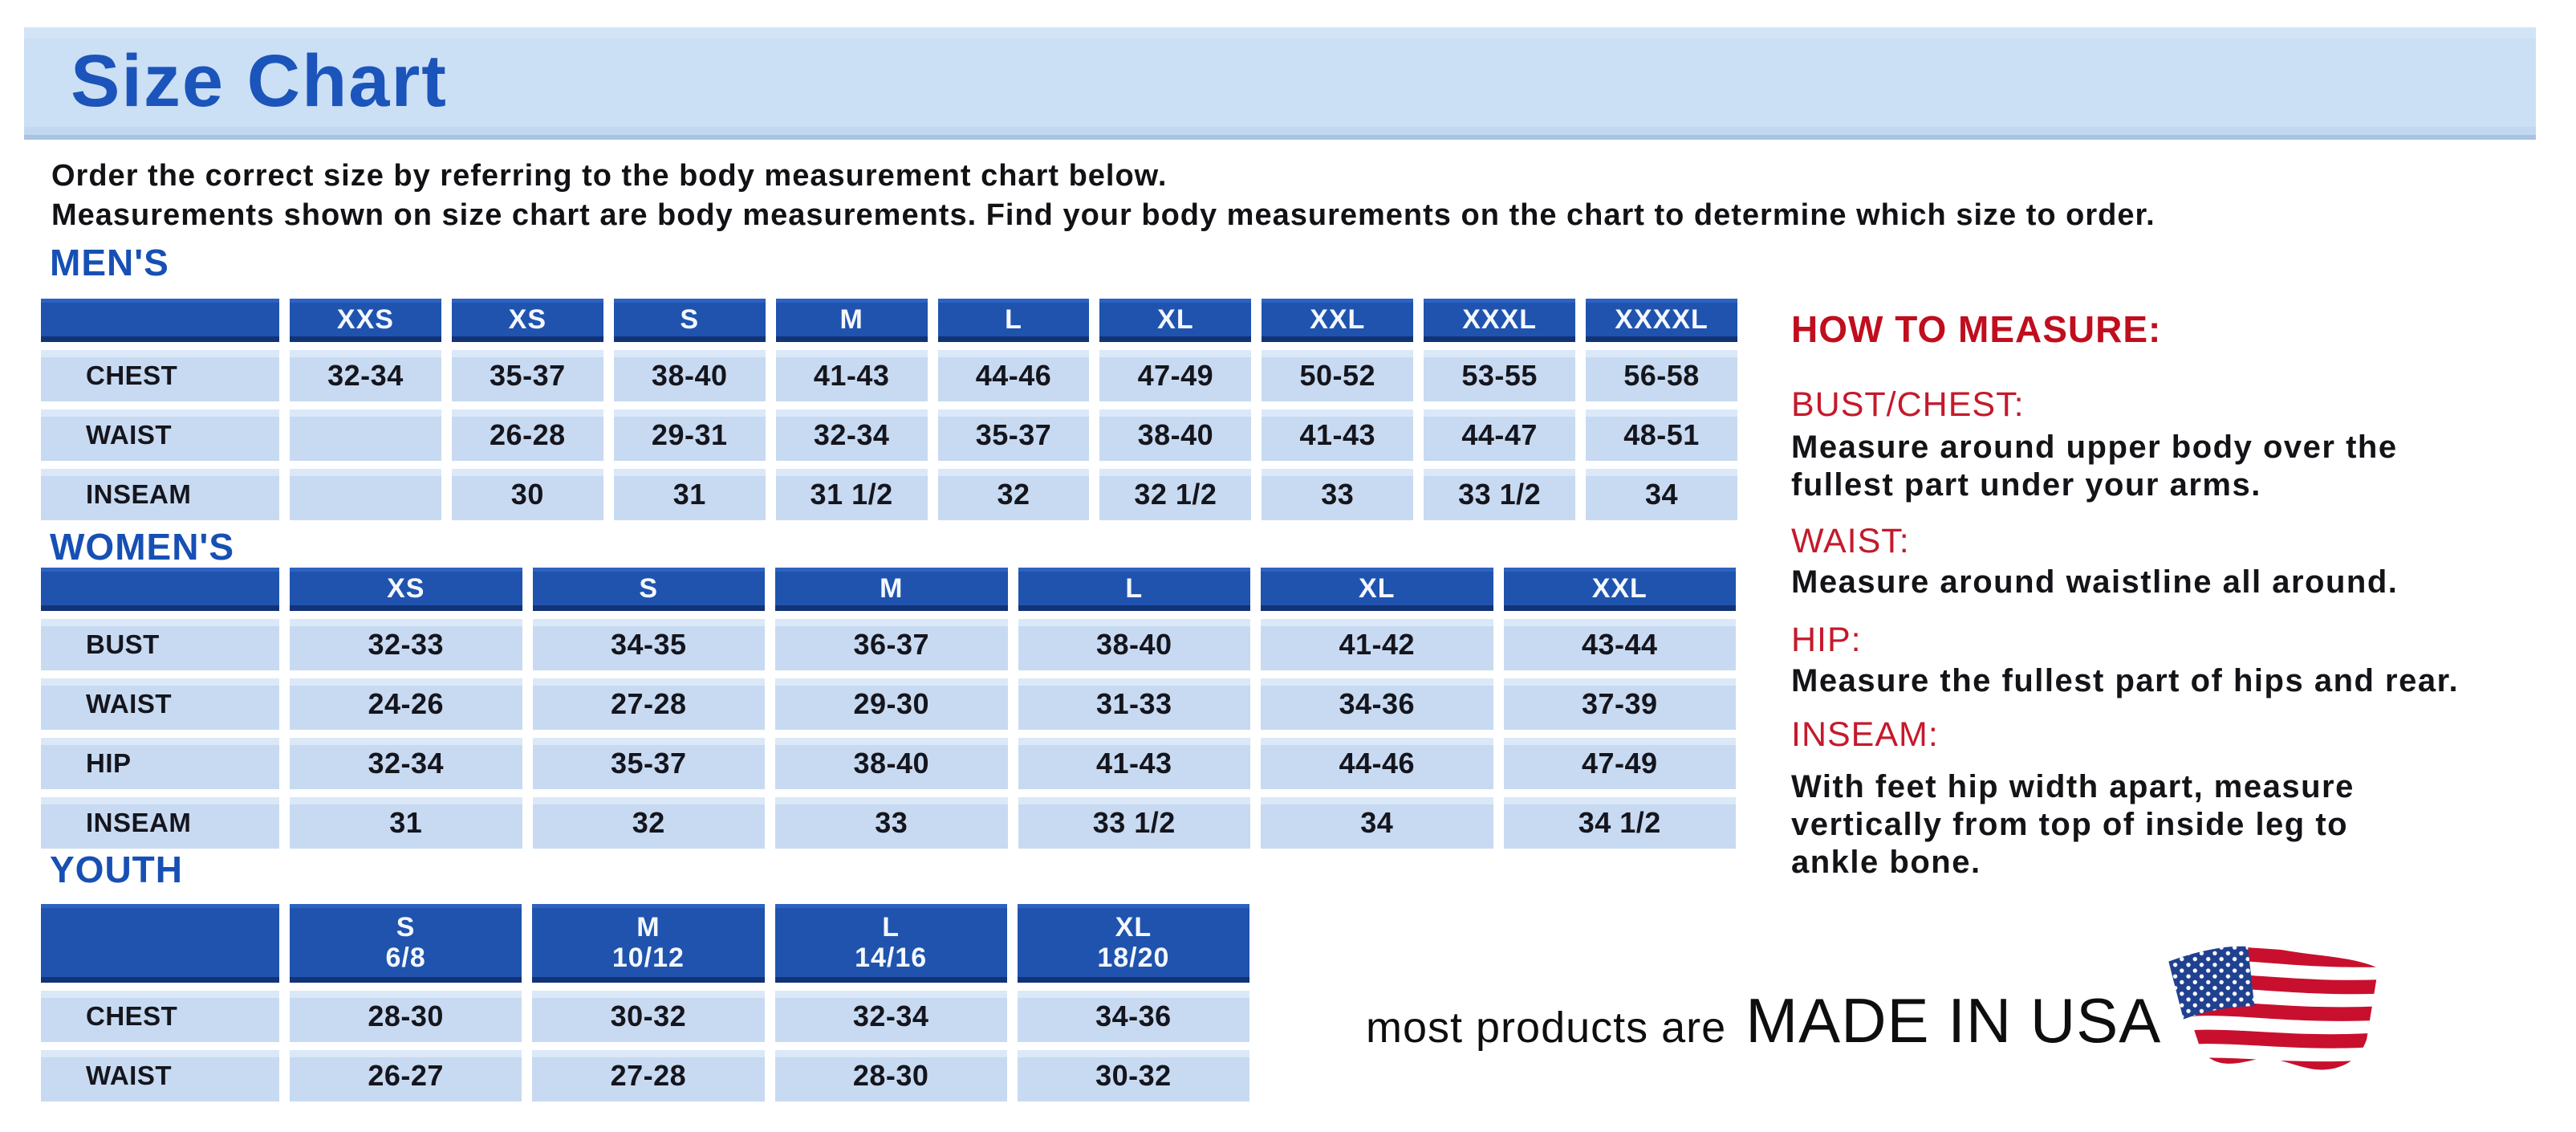 The height and width of the screenshot is (1132, 2576). I want to click on measure-label-inseam: INSEAM:, so click(1865, 734).